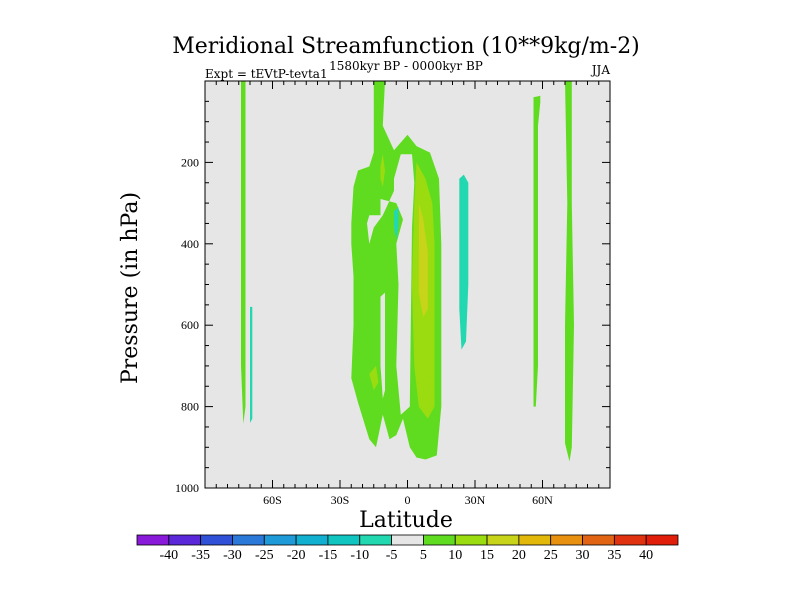  What do you see at coordinates (542, 500) in the screenshot?
I see `x-tick-label: 60N` at bounding box center [542, 500].